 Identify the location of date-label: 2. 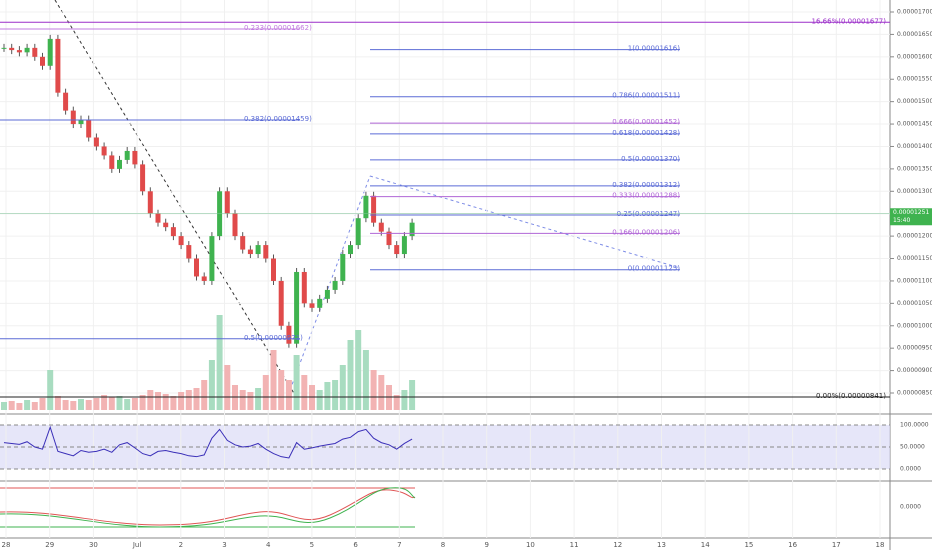
(181, 545).